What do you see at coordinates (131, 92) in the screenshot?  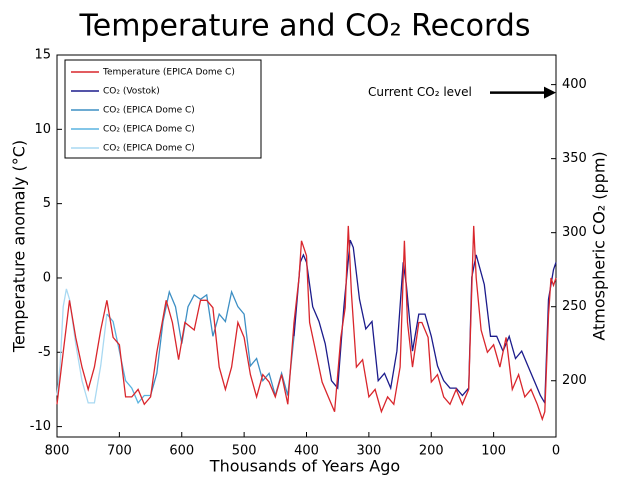 I see `legend-label: CO₂ (Vostok)` at bounding box center [131, 92].